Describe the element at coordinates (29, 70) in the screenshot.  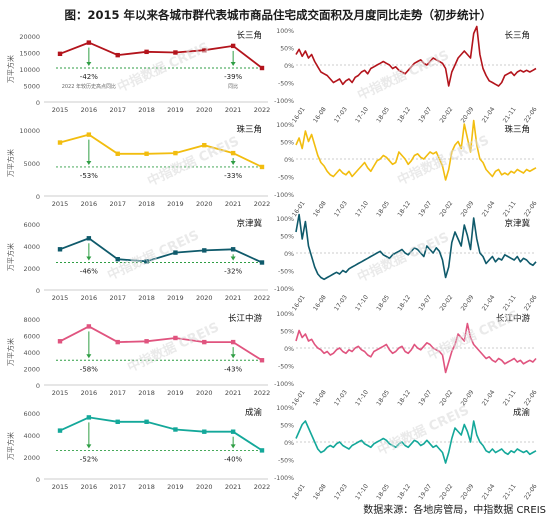
I see `y-tick-label: 10000` at that location.